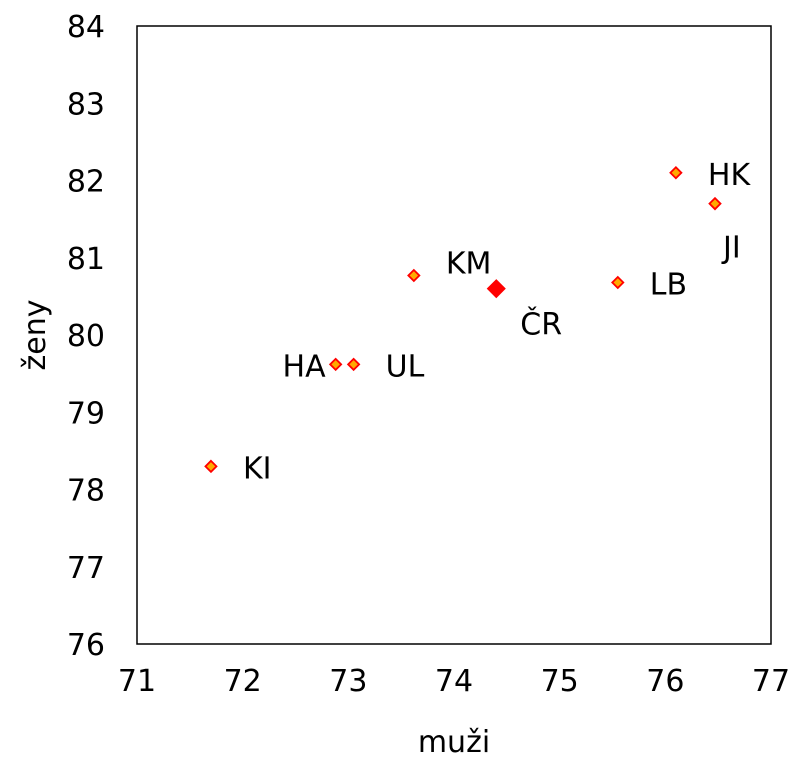  Describe the element at coordinates (405, 366) in the screenshot. I see `point-label: UL` at that location.